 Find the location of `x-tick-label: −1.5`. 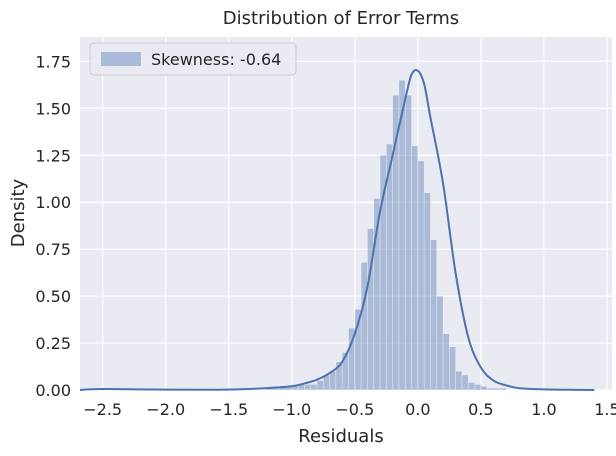

x-tick-label: −1.5 is located at coordinates (228, 409).